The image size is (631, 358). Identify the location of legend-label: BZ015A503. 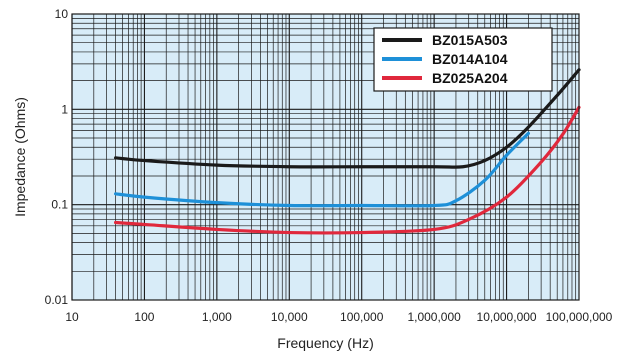
(470, 40).